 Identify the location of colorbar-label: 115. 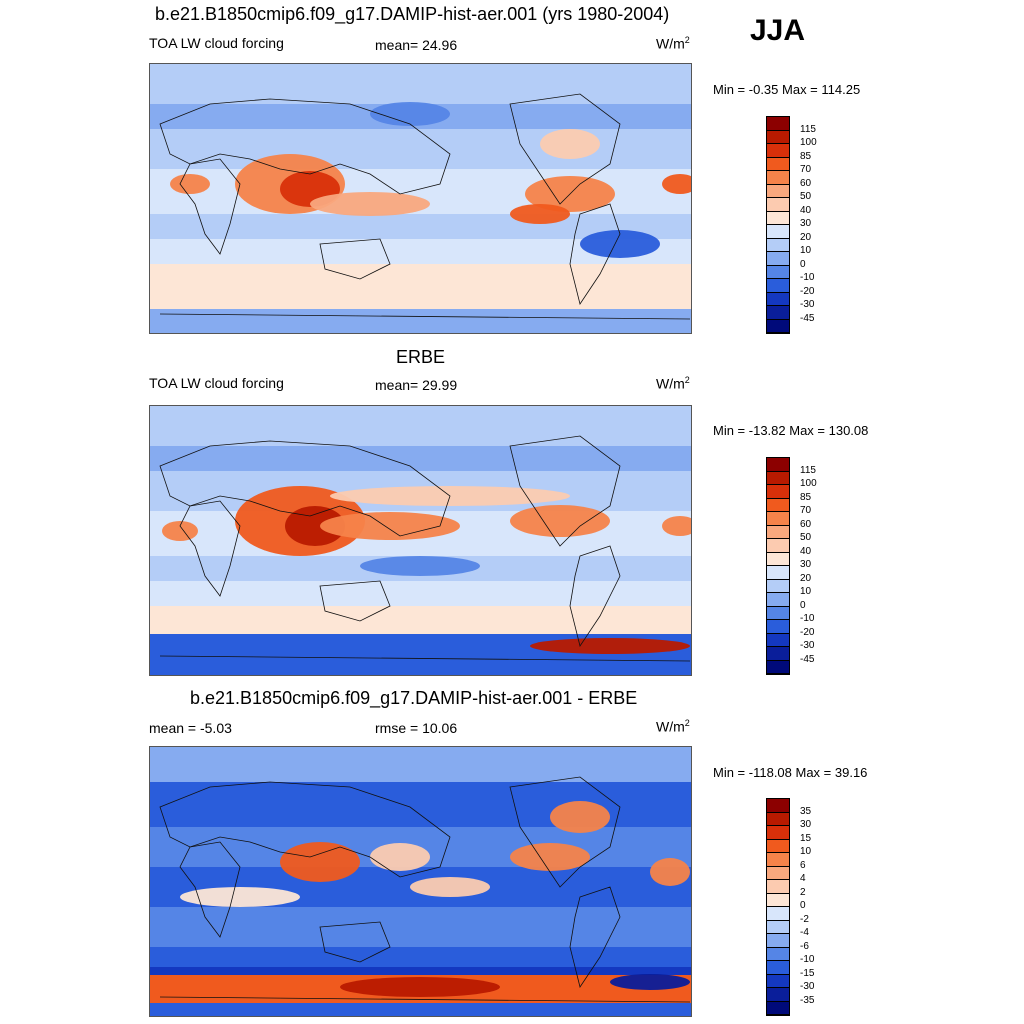
(808, 470).